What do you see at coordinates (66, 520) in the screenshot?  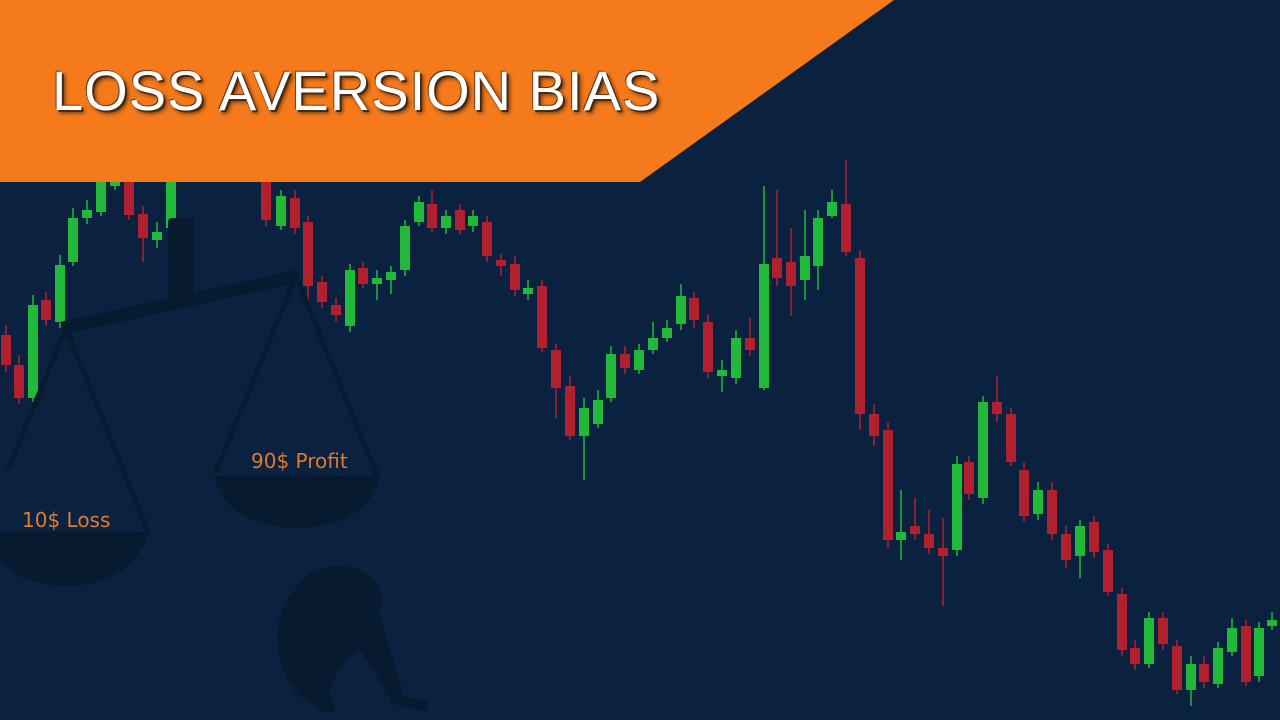 I see `left-pan-label: 10$ Loss` at bounding box center [66, 520].